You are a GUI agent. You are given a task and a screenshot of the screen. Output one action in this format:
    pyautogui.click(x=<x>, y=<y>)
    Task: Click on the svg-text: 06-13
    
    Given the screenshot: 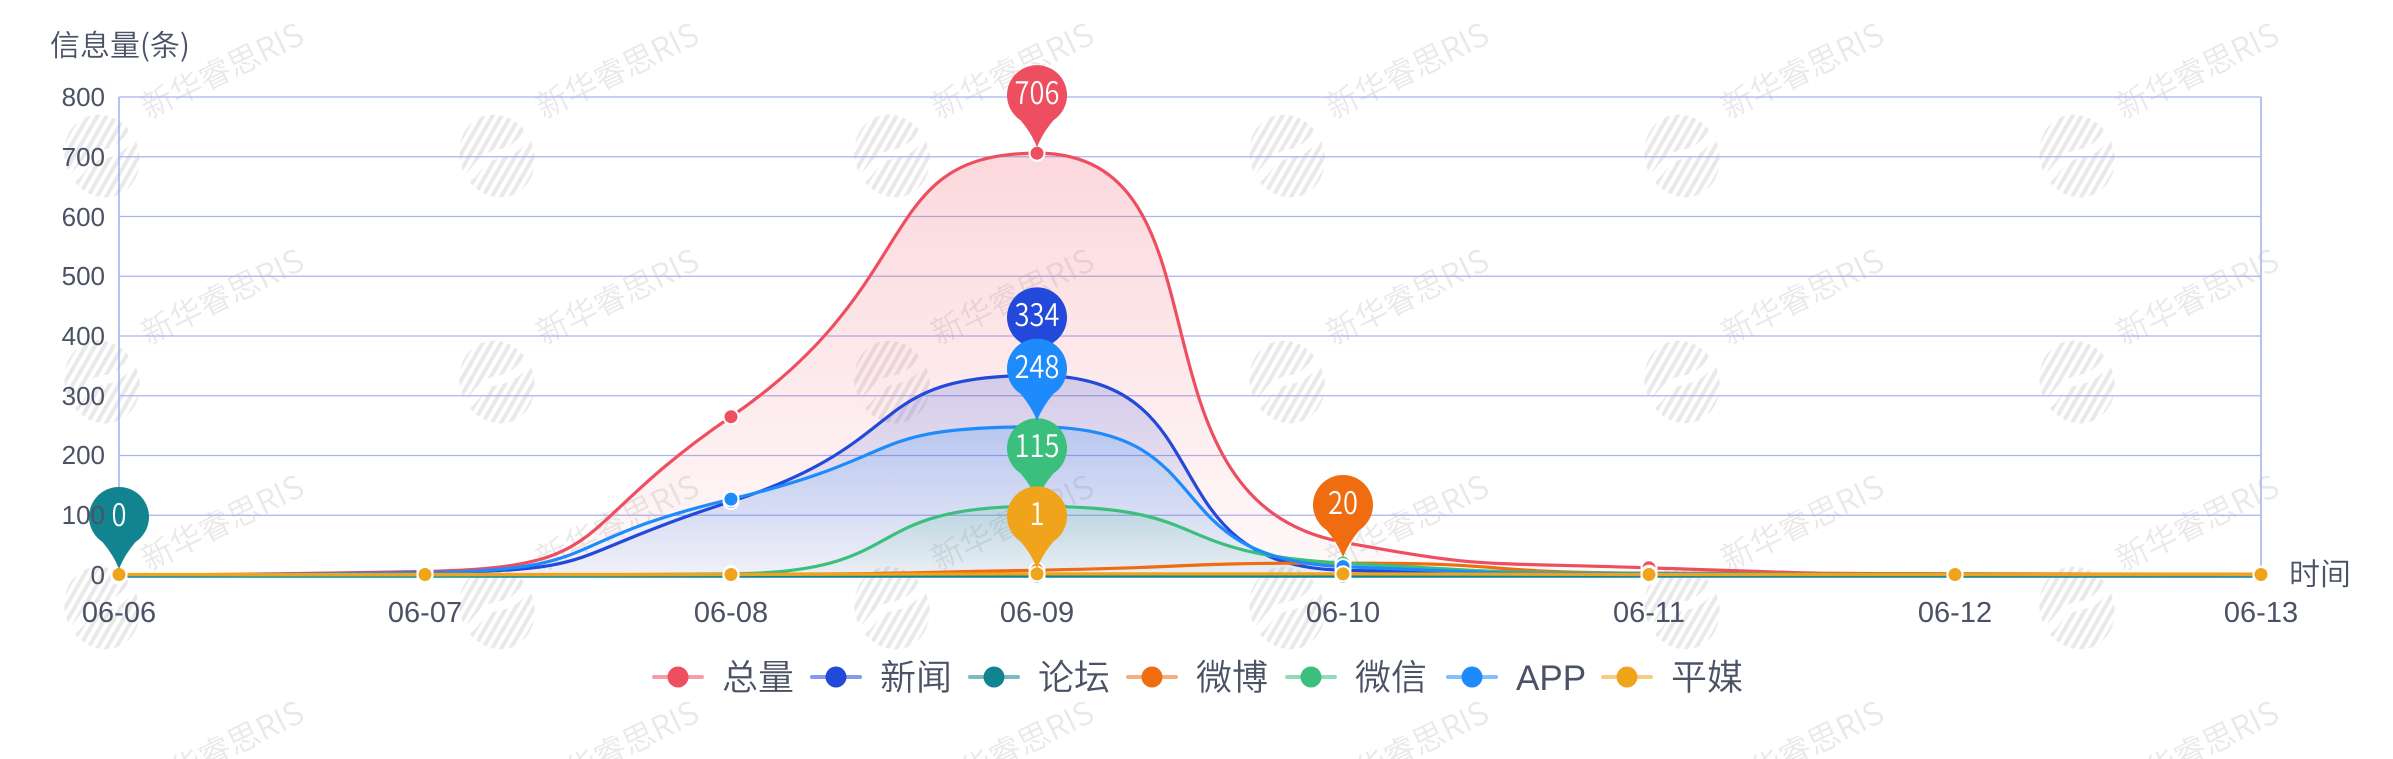 What is the action you would take?
    pyautogui.click(x=2261, y=613)
    